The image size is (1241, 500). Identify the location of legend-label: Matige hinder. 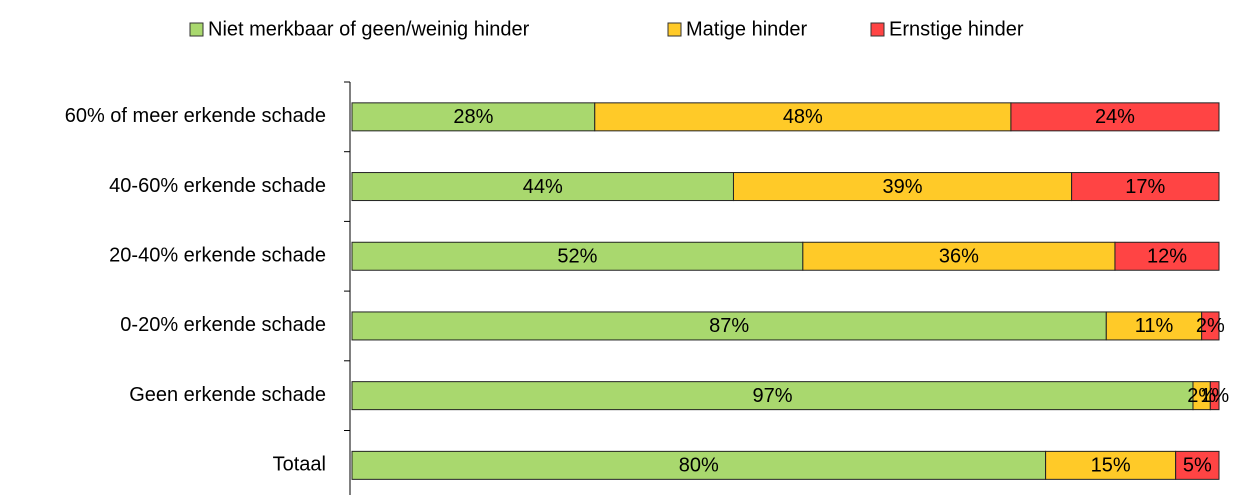
(747, 29).